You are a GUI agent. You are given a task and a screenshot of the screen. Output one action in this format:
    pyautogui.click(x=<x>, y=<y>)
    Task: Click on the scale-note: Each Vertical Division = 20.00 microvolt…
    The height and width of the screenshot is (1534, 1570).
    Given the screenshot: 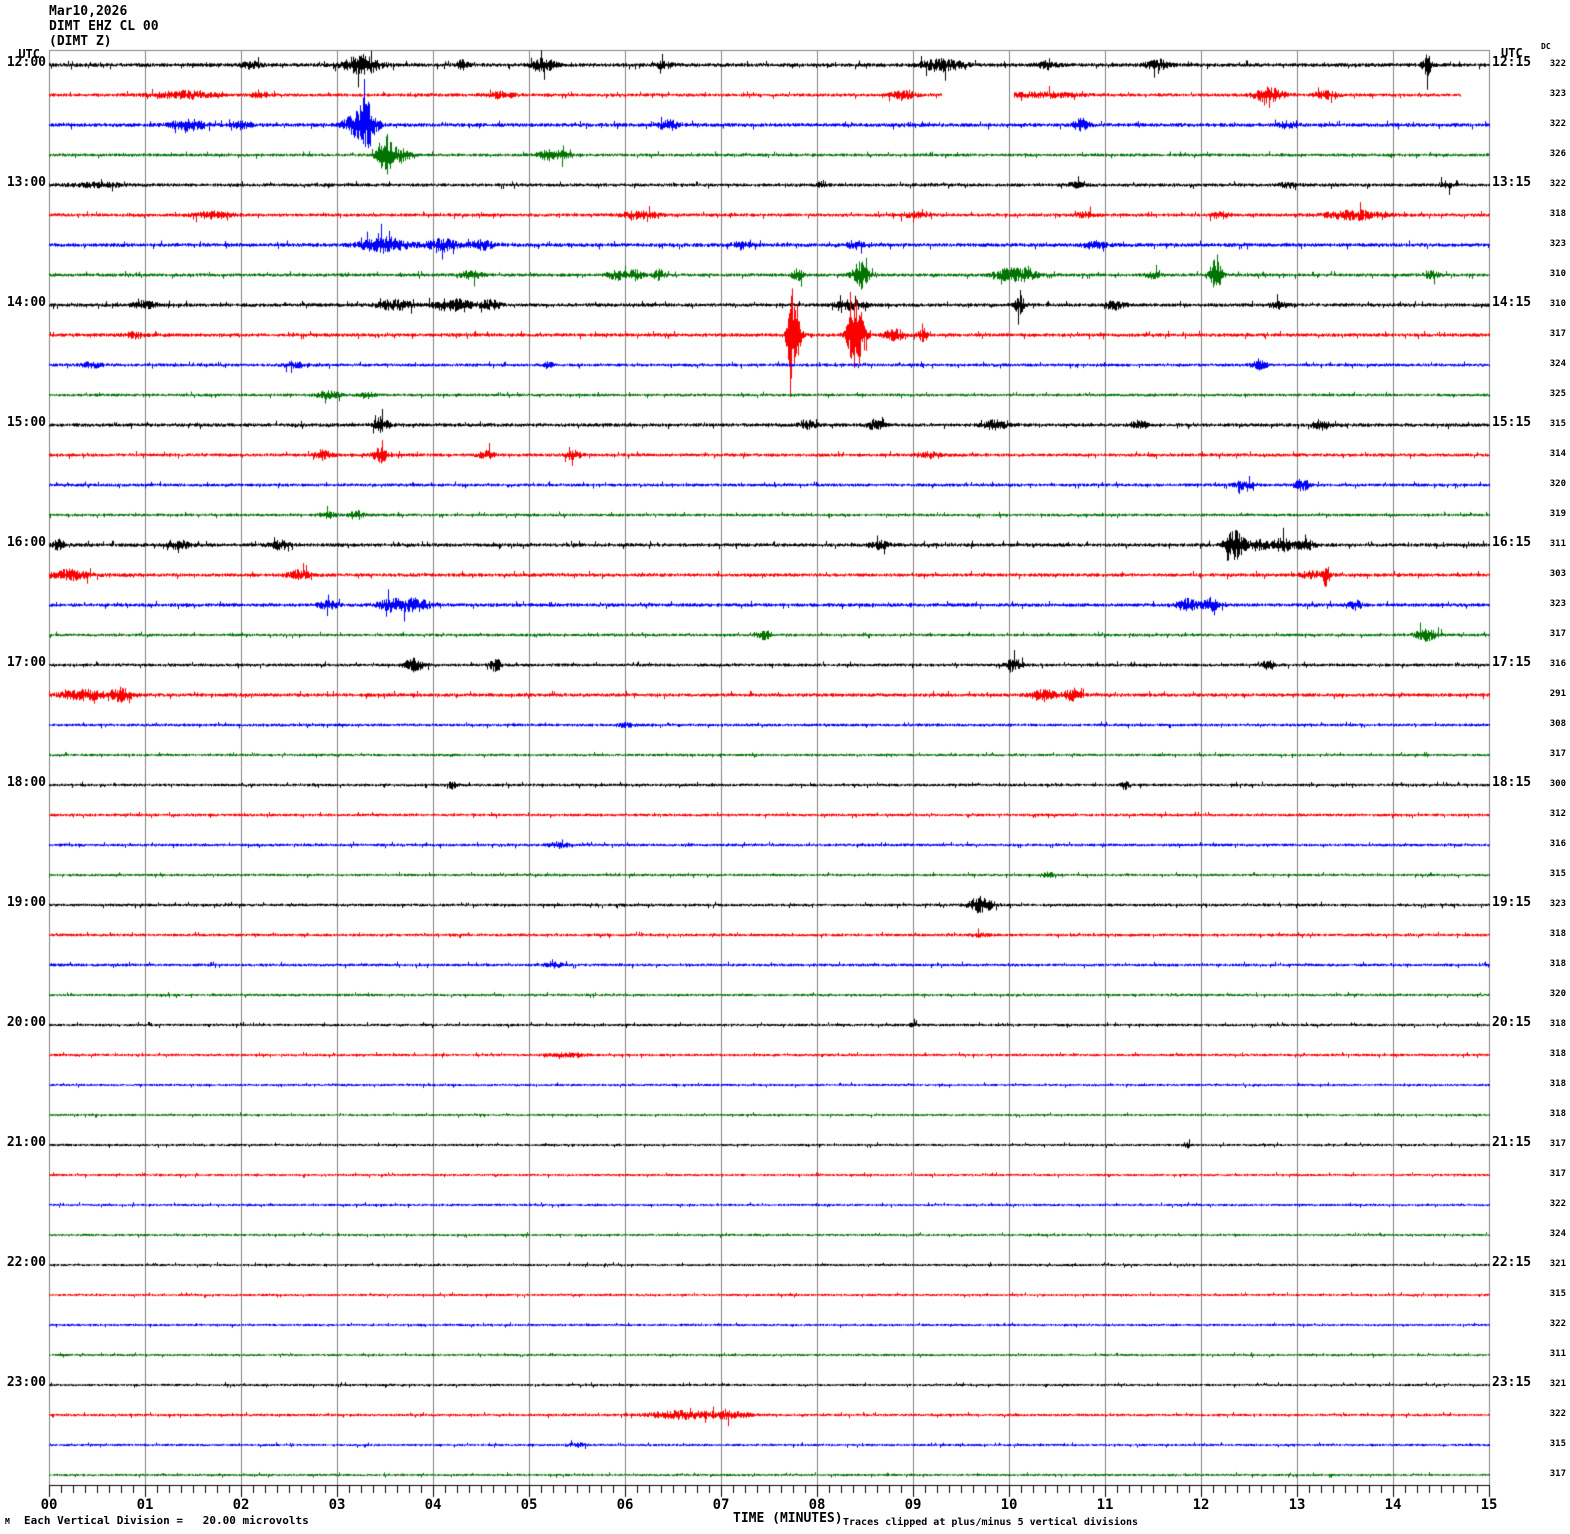 What is the action you would take?
    pyautogui.click(x=166, y=1520)
    